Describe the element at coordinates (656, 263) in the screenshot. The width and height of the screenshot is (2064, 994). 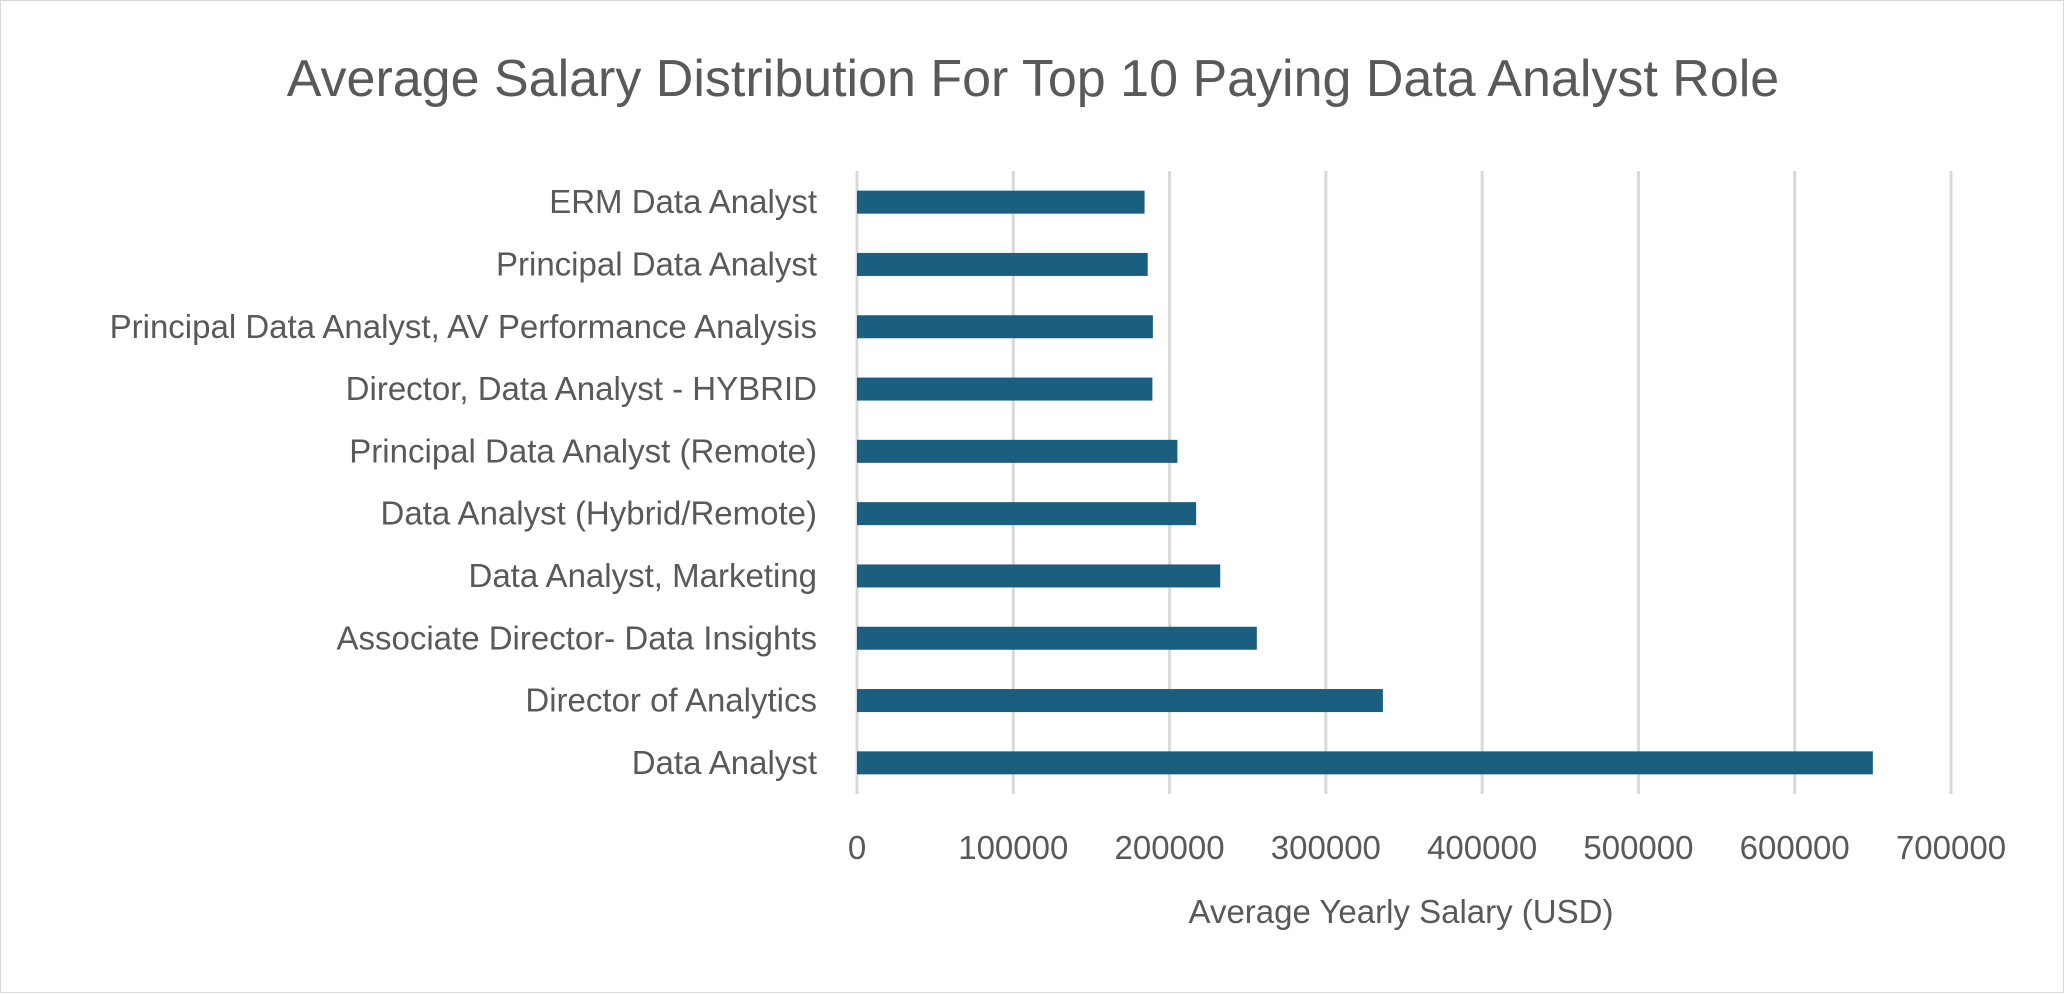
I see `category-label: Principal Data Analyst` at that location.